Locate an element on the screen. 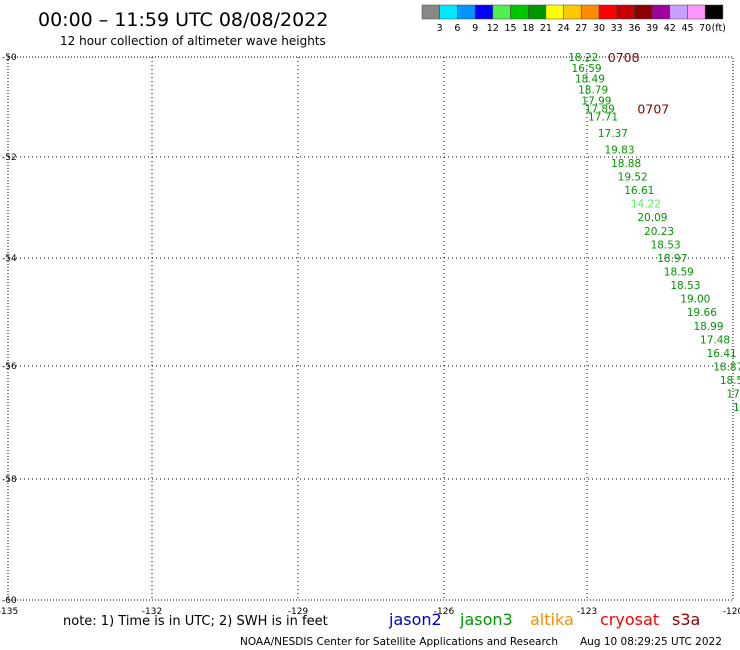  swh-color-scale: 3 6 9 12 15 18 21 24 27 30 33 36 39 42 45 70 (ft) is located at coordinates (573, 19).